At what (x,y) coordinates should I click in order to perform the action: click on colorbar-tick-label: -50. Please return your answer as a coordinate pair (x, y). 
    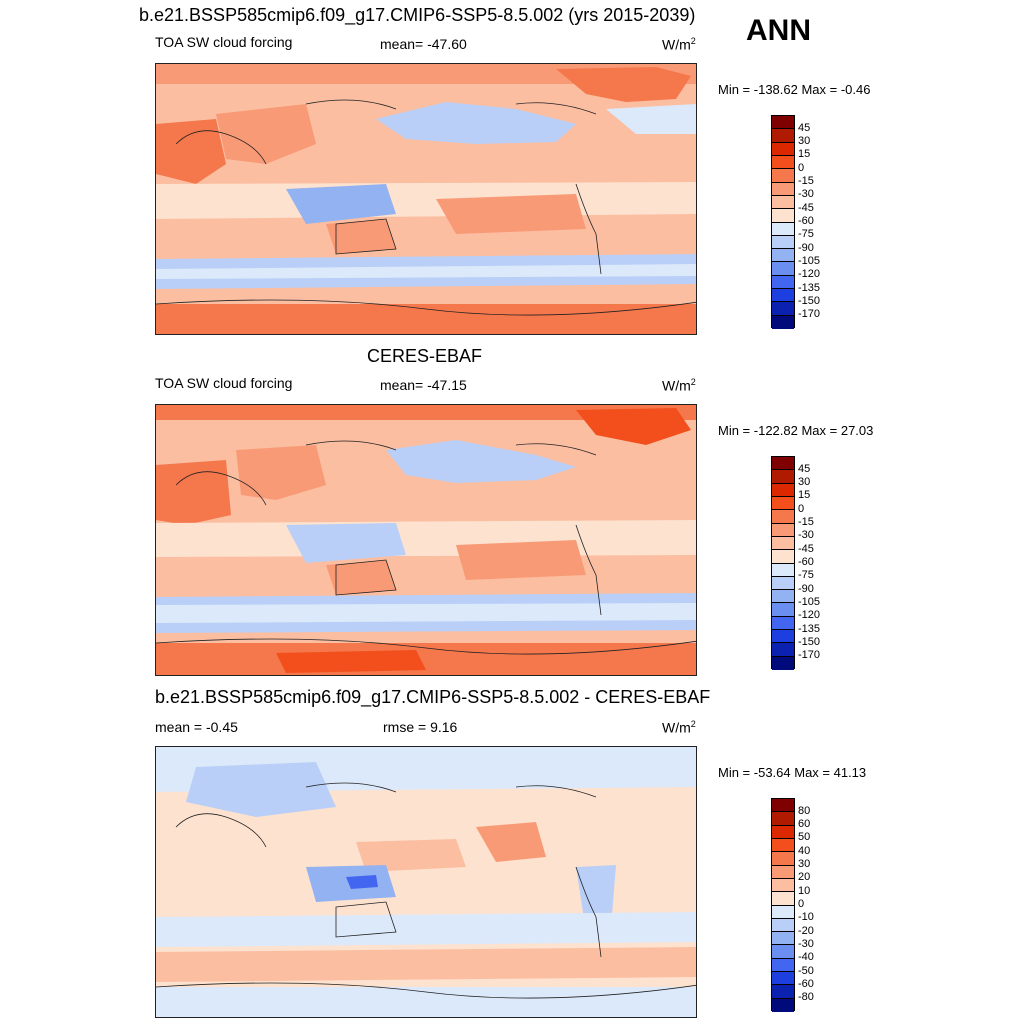
    Looking at the image, I should click on (806, 970).